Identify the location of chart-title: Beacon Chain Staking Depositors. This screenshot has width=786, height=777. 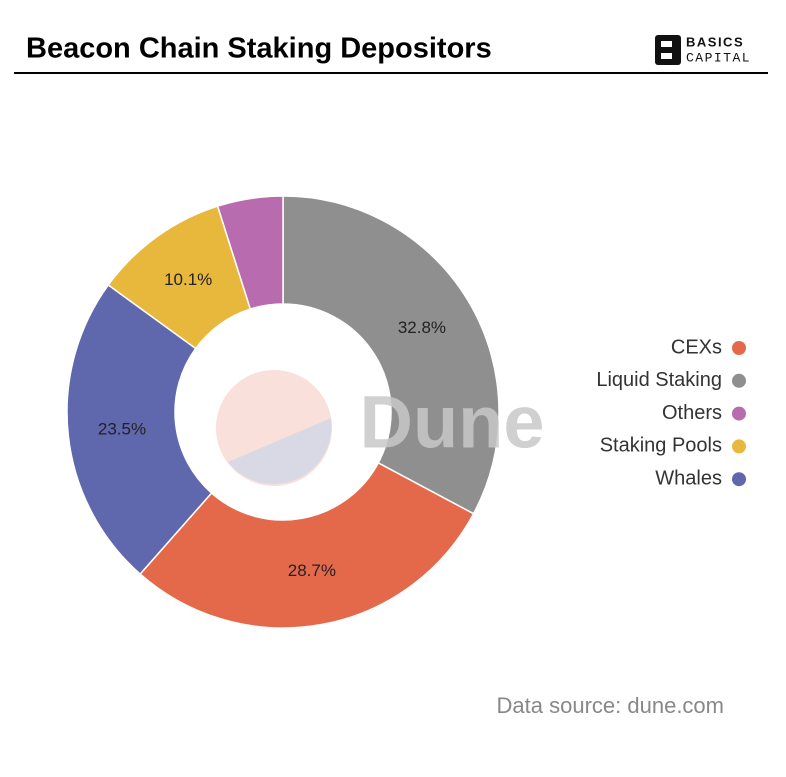
(259, 49).